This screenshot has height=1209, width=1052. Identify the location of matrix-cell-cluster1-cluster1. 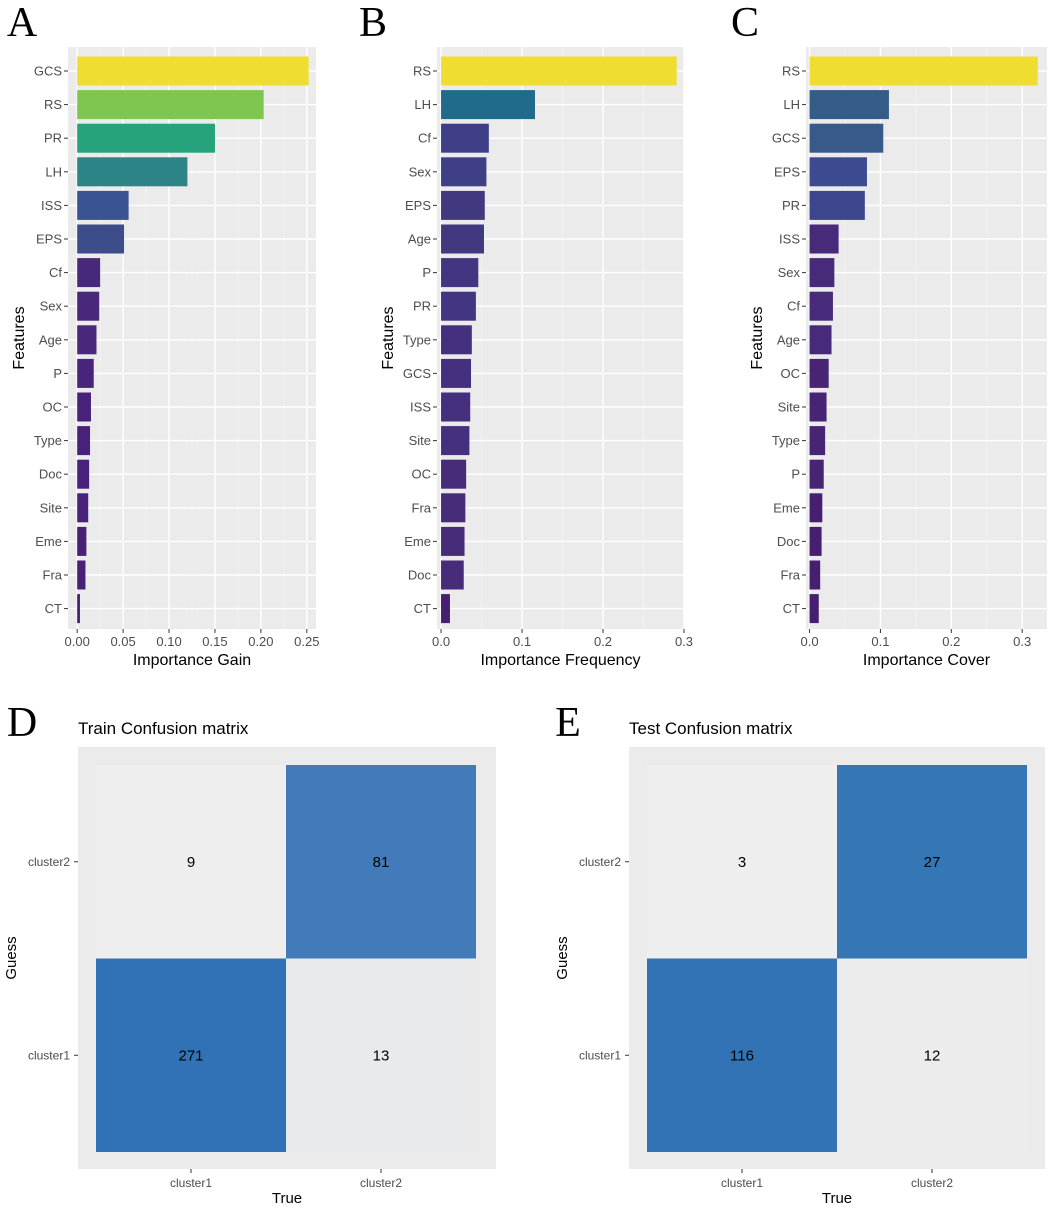
(742, 1055).